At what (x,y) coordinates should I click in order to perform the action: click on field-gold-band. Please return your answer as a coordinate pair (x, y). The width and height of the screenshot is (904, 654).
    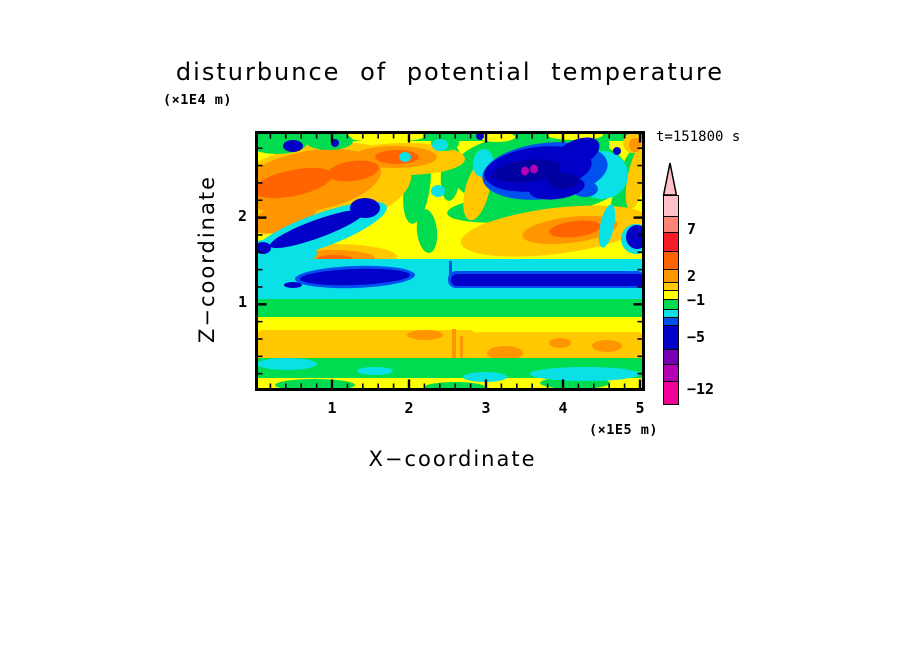
    Looking at the image, I should click on (450, 345).